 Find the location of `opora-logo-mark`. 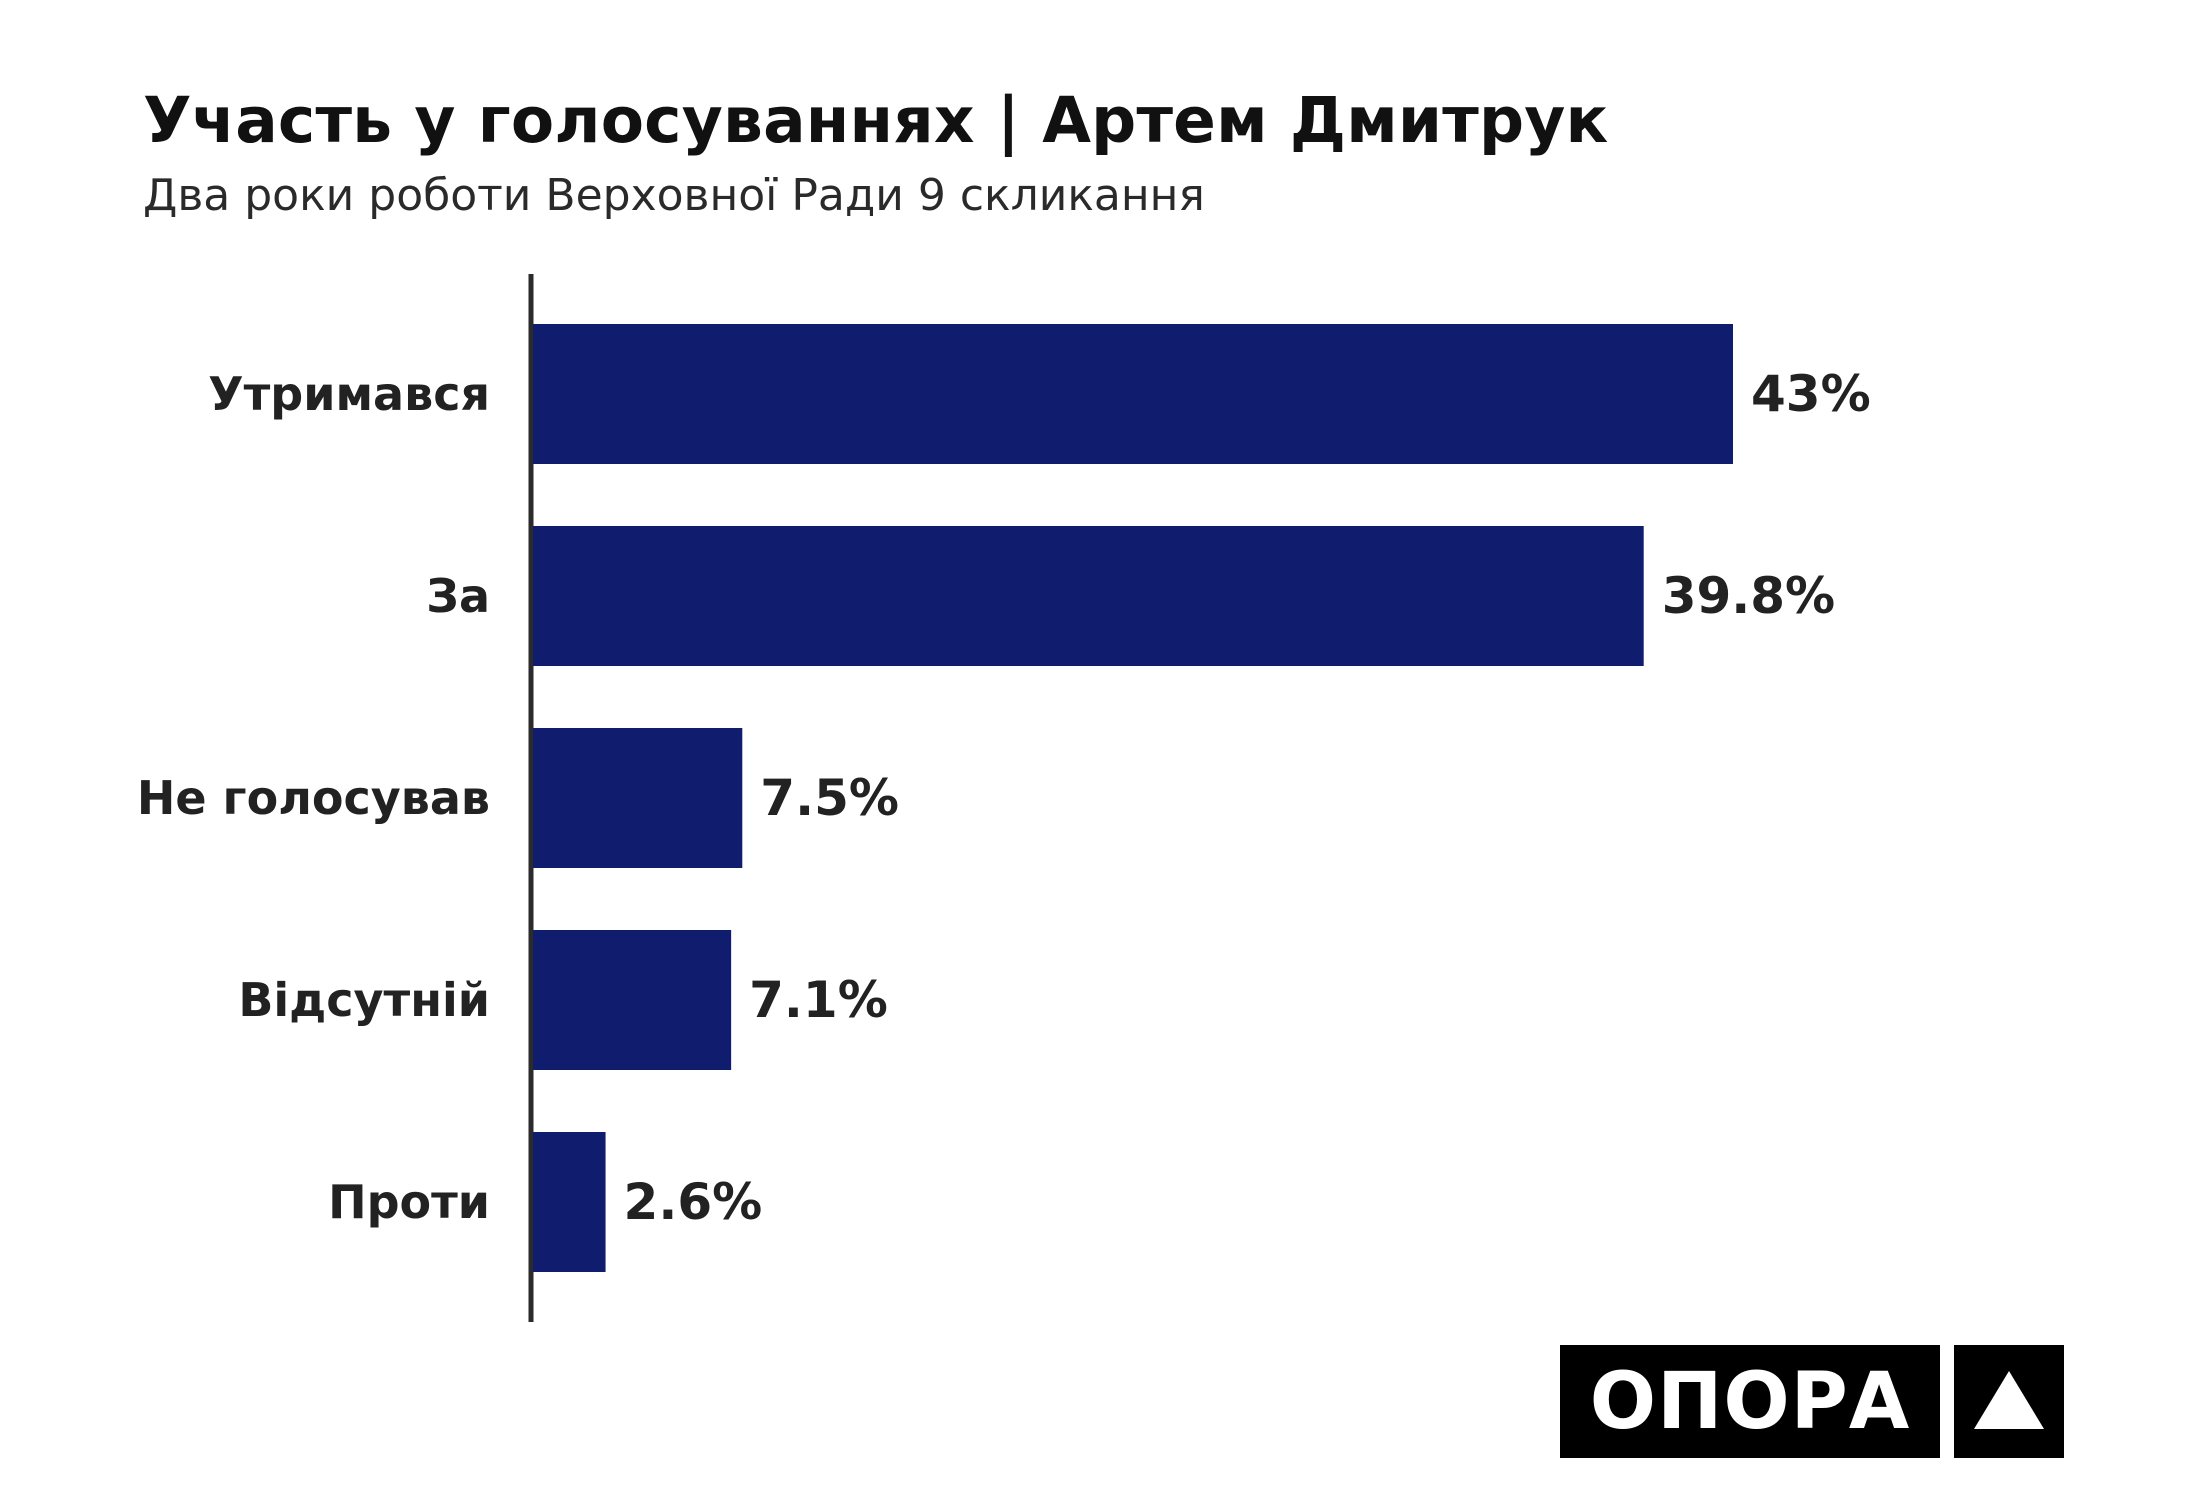

opora-logo-mark is located at coordinates (2009, 1401).